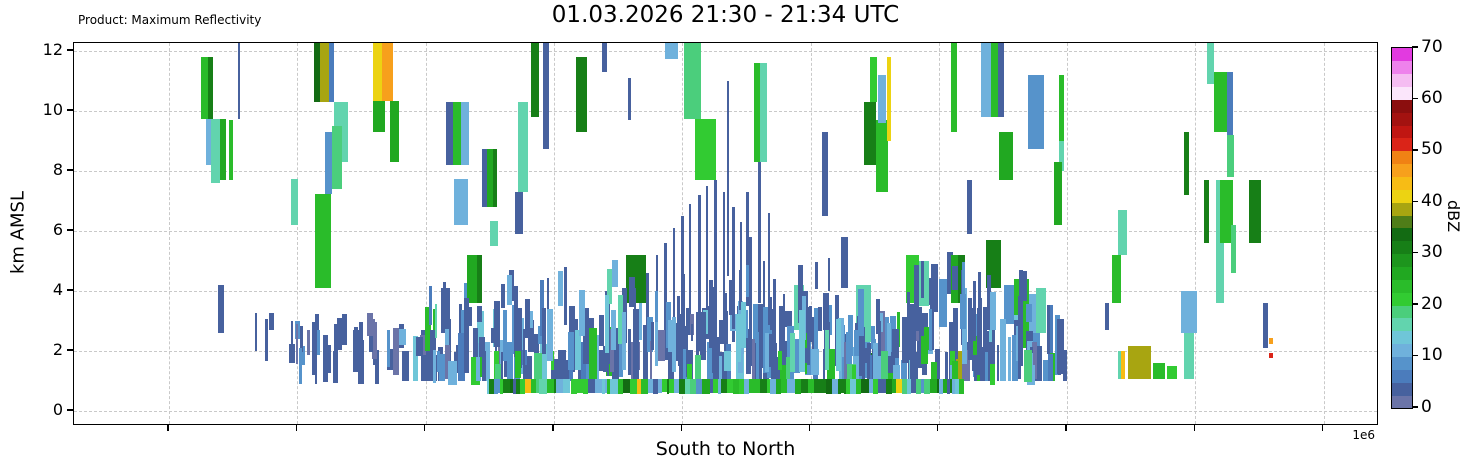 The image size is (1482, 470). What do you see at coordinates (725, 411) in the screenshot?
I see `gridline-horizontal` at bounding box center [725, 411].